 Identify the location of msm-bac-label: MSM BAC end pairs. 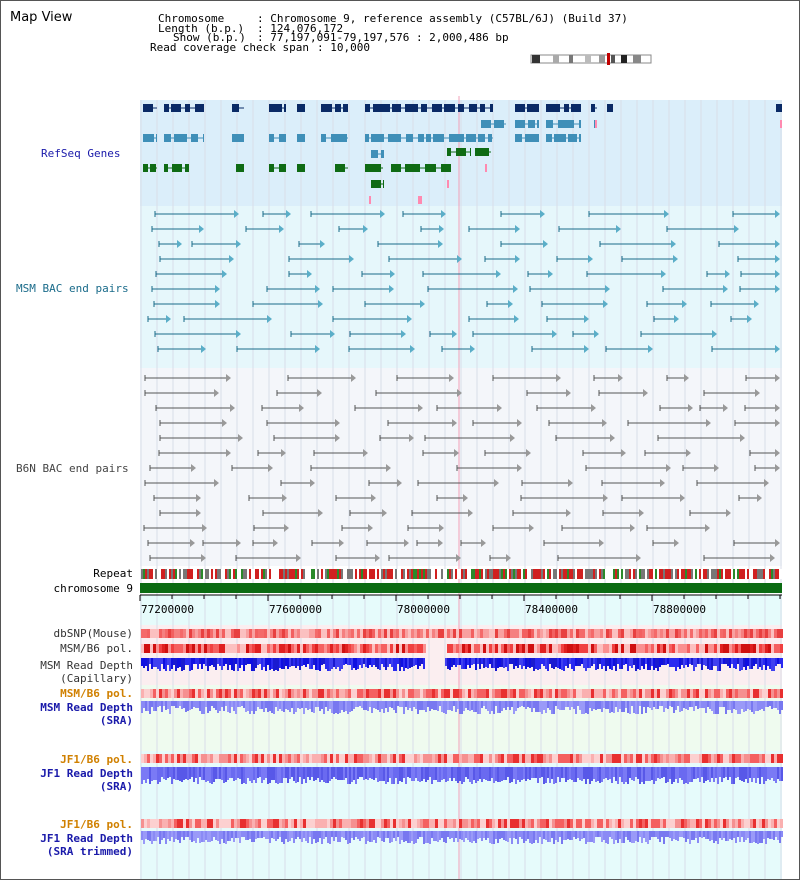
(72, 288).